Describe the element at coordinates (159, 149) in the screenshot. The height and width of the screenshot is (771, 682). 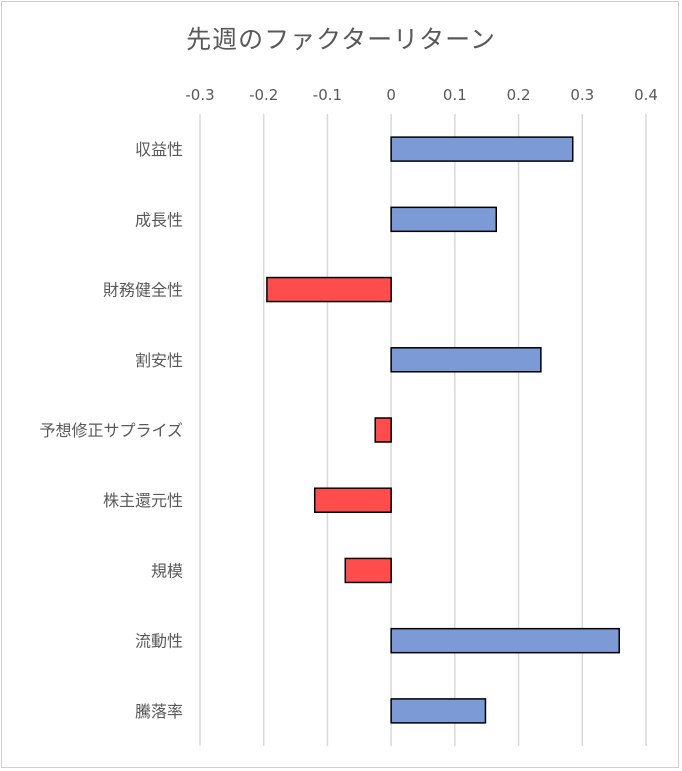
I see `category-label: 収益性` at that location.